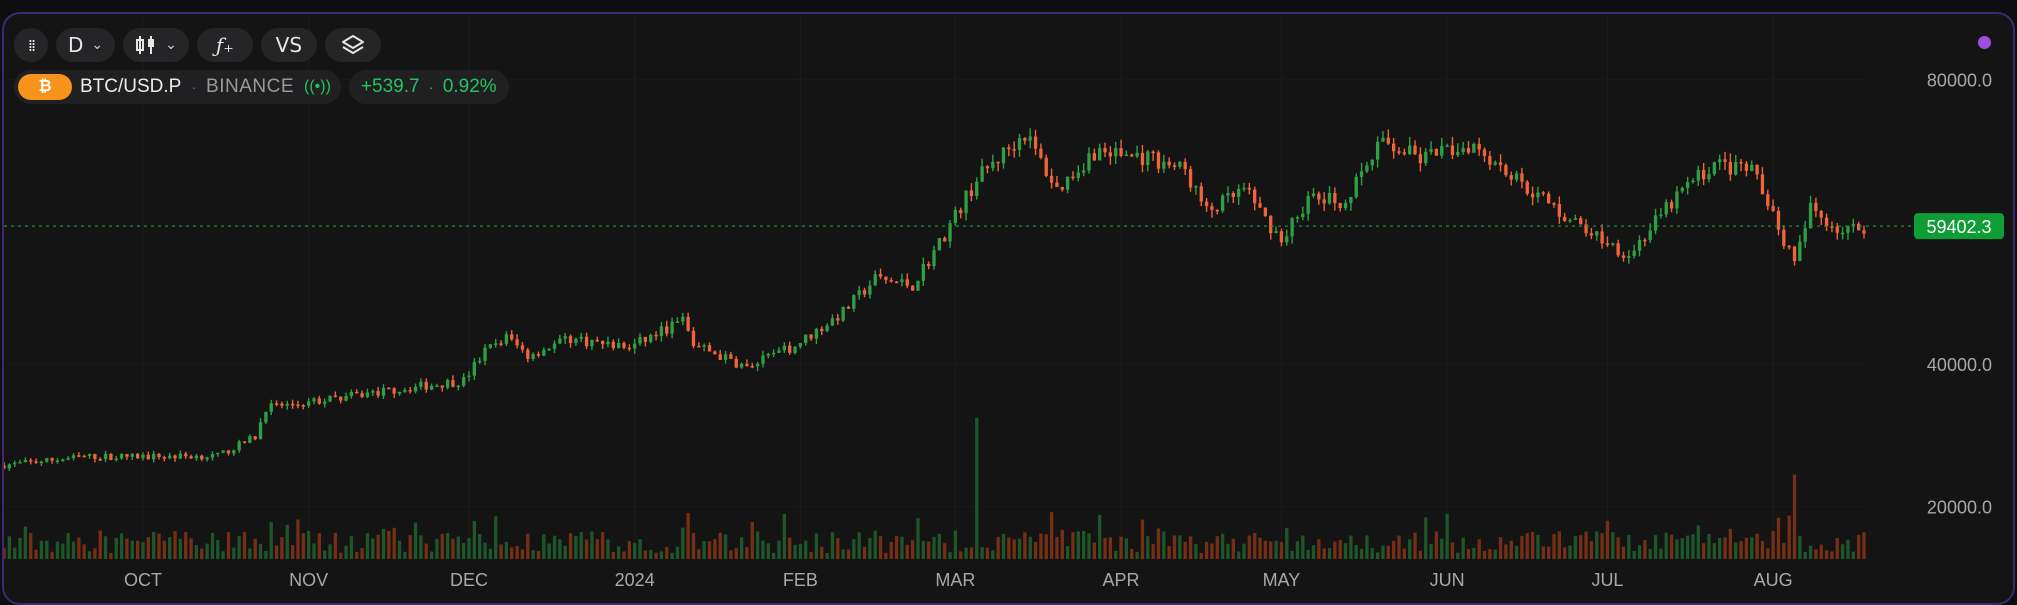  What do you see at coordinates (800, 580) in the screenshot?
I see `x-tick-label: FEB` at bounding box center [800, 580].